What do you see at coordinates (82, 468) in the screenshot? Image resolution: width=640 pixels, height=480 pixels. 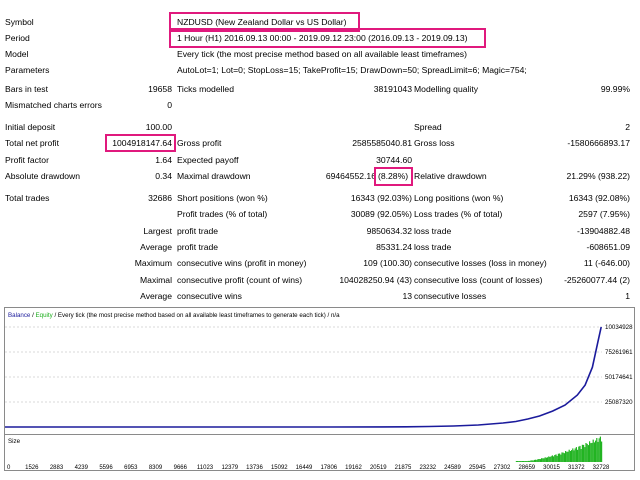 I see `x-tick-label: 4239` at bounding box center [82, 468].